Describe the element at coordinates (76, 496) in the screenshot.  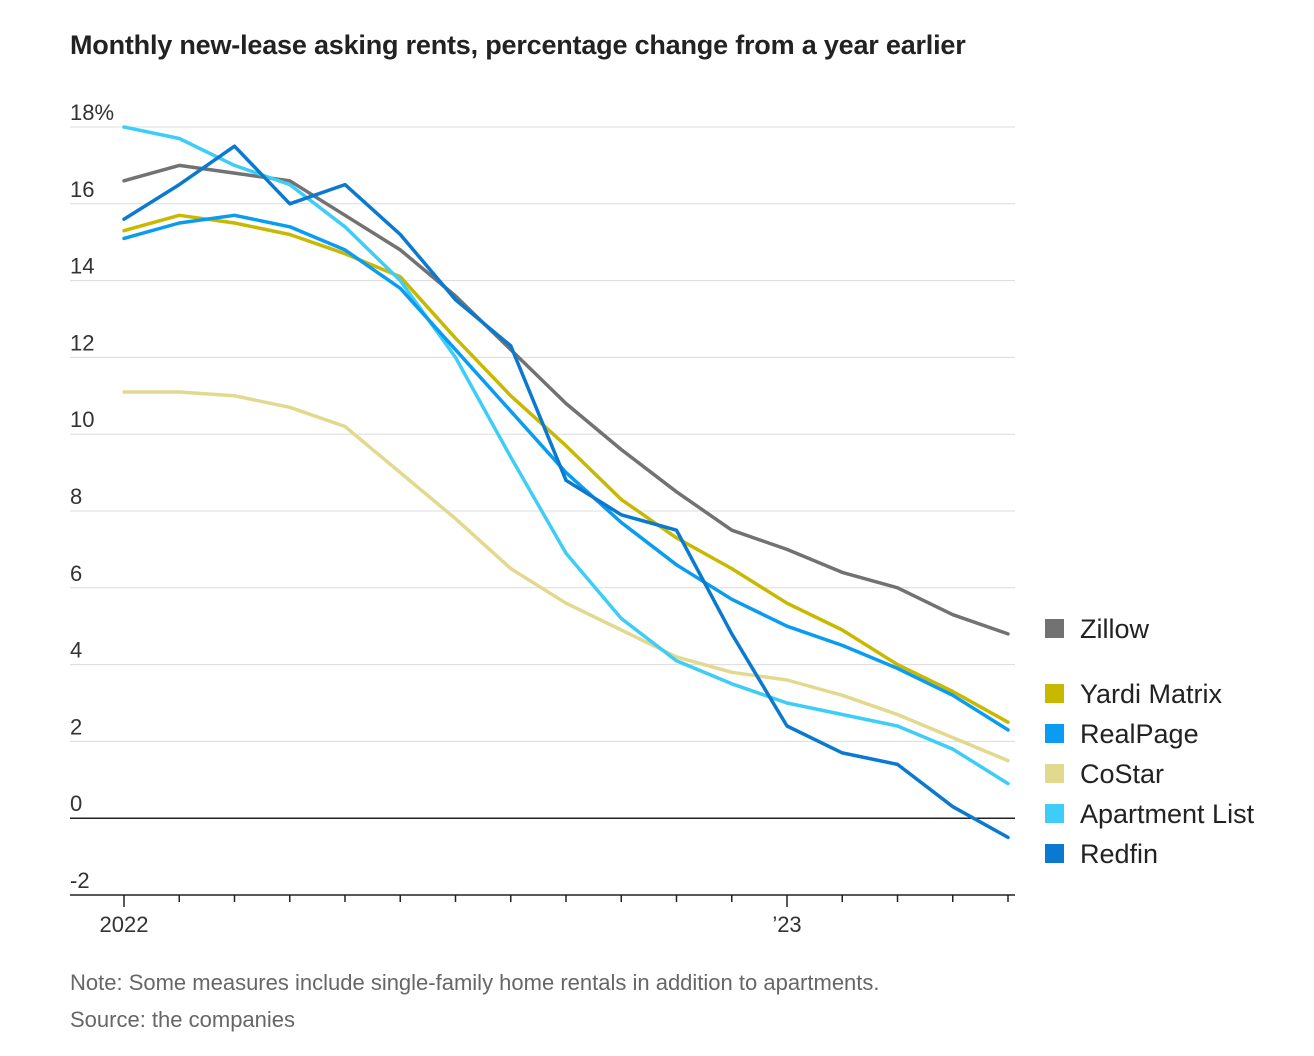
I see `y-tick-label: 8` at that location.